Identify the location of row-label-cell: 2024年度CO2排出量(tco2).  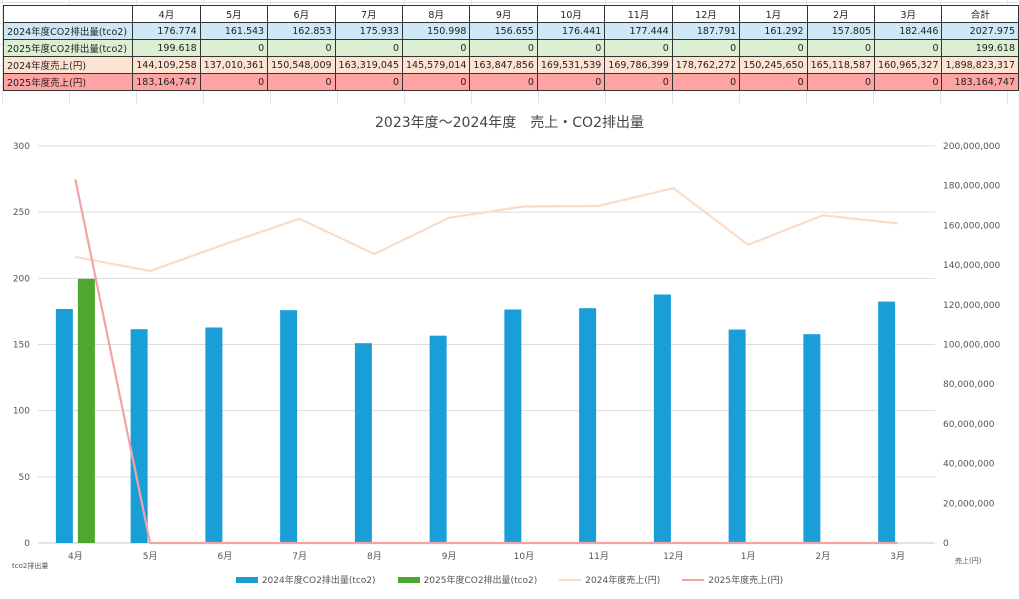
(68, 31).